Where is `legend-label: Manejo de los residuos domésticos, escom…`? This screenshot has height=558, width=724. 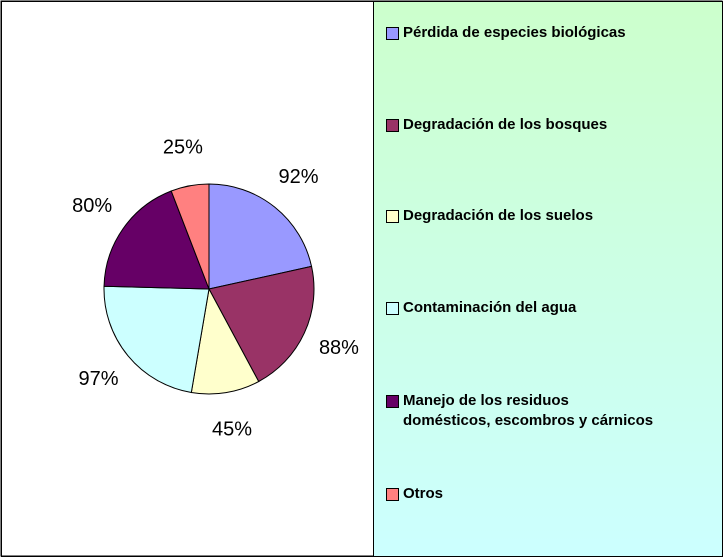 legend-label: Manejo de los residuos domésticos, escom… is located at coordinates (528, 410).